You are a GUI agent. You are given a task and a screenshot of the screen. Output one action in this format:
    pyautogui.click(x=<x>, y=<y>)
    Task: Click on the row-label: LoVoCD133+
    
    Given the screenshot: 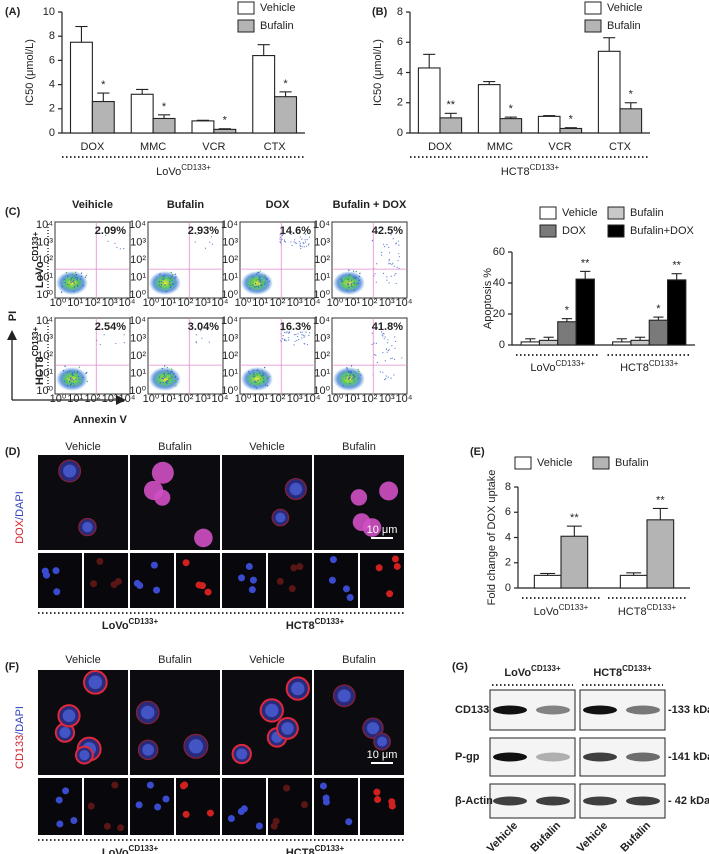 What is the action you would take?
    pyautogui.click(x=38, y=260)
    